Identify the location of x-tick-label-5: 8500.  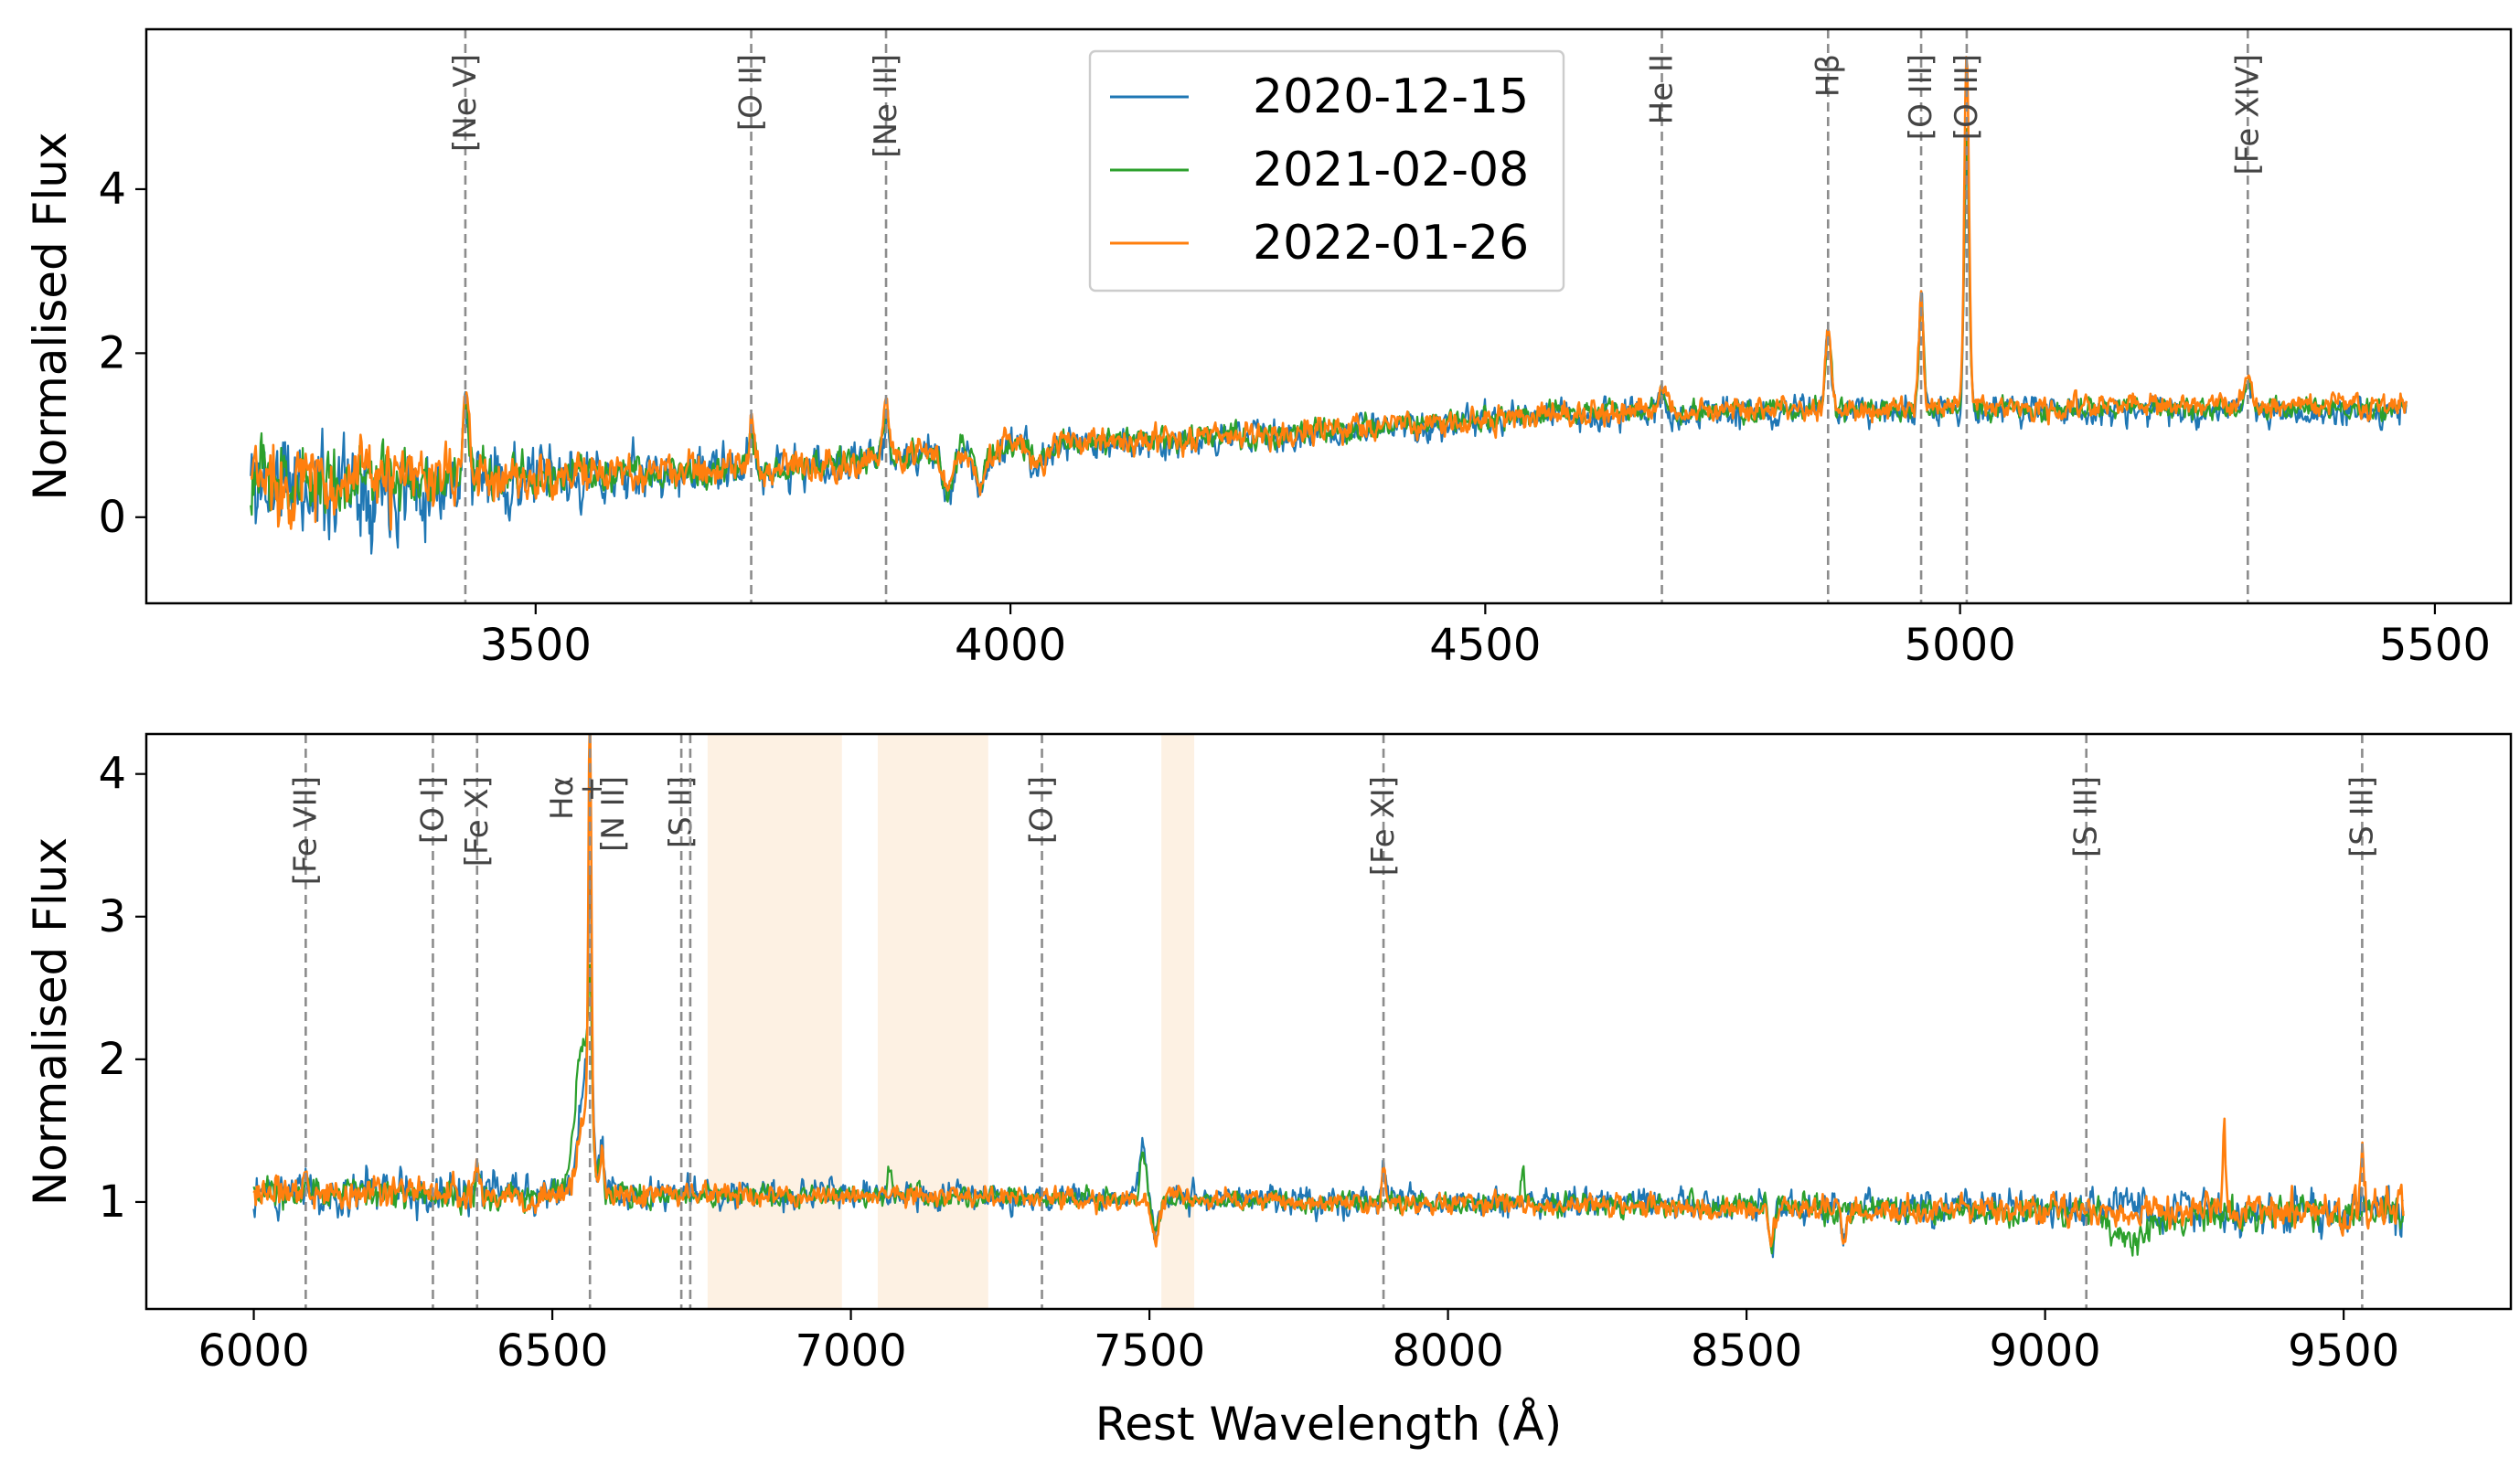
(1746, 1351).